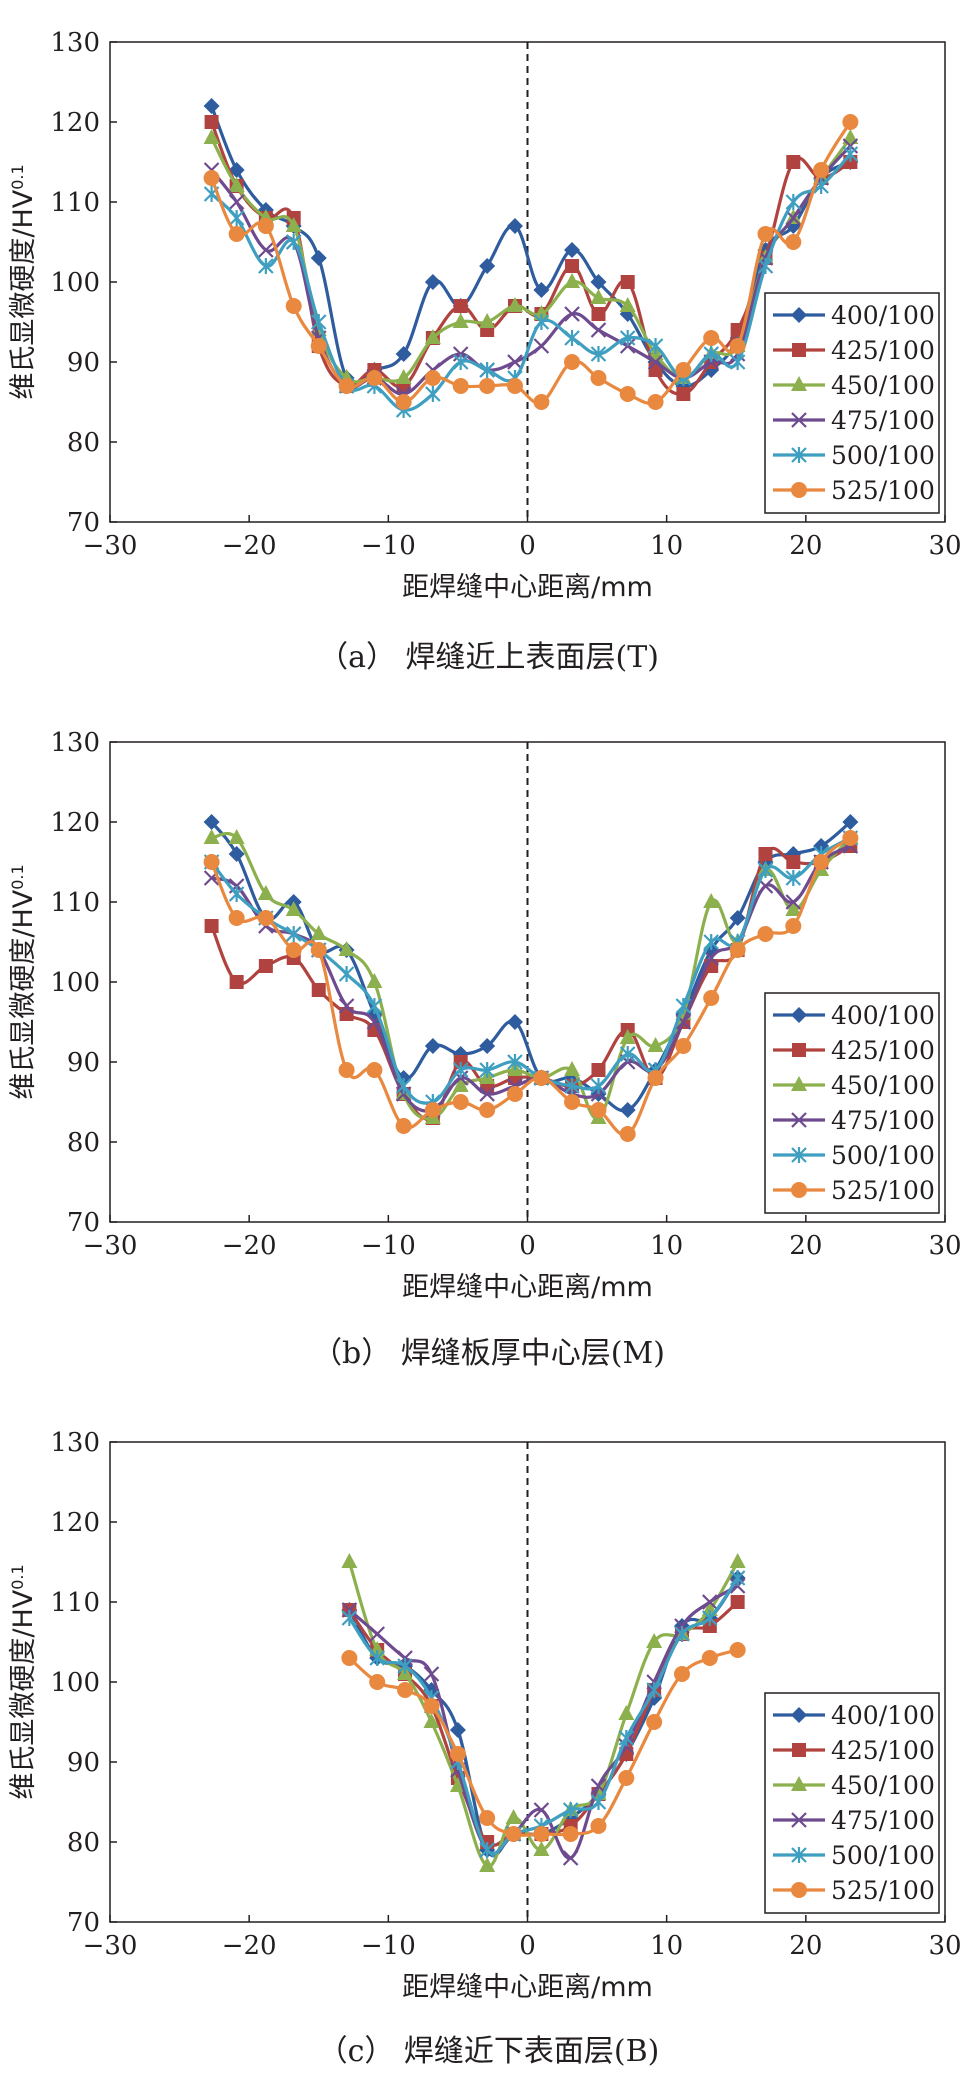 The image size is (977, 2100). I want to click on legend-entry: 400/100, so click(854, 315).